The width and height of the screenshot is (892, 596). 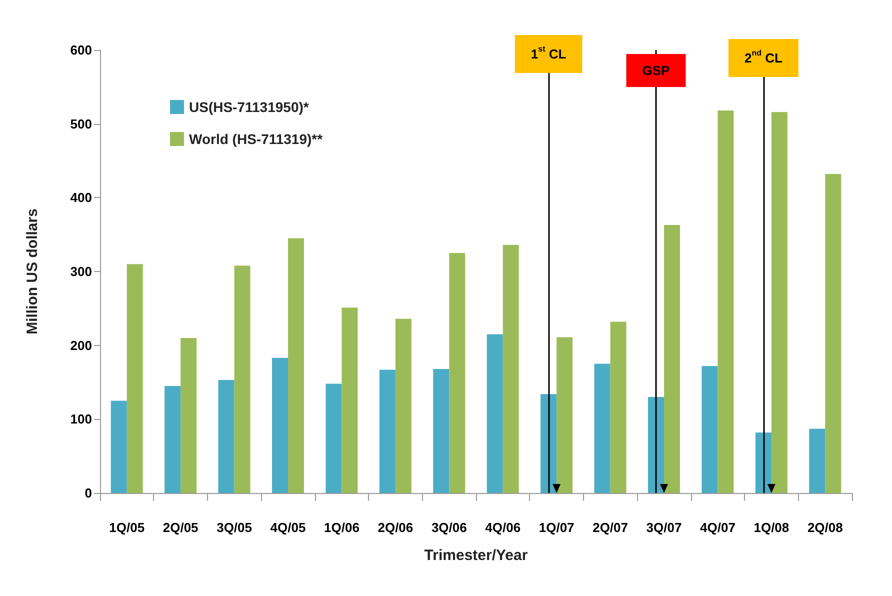 What do you see at coordinates (825, 527) in the screenshot?
I see `x-tick-label: 2Q/08` at bounding box center [825, 527].